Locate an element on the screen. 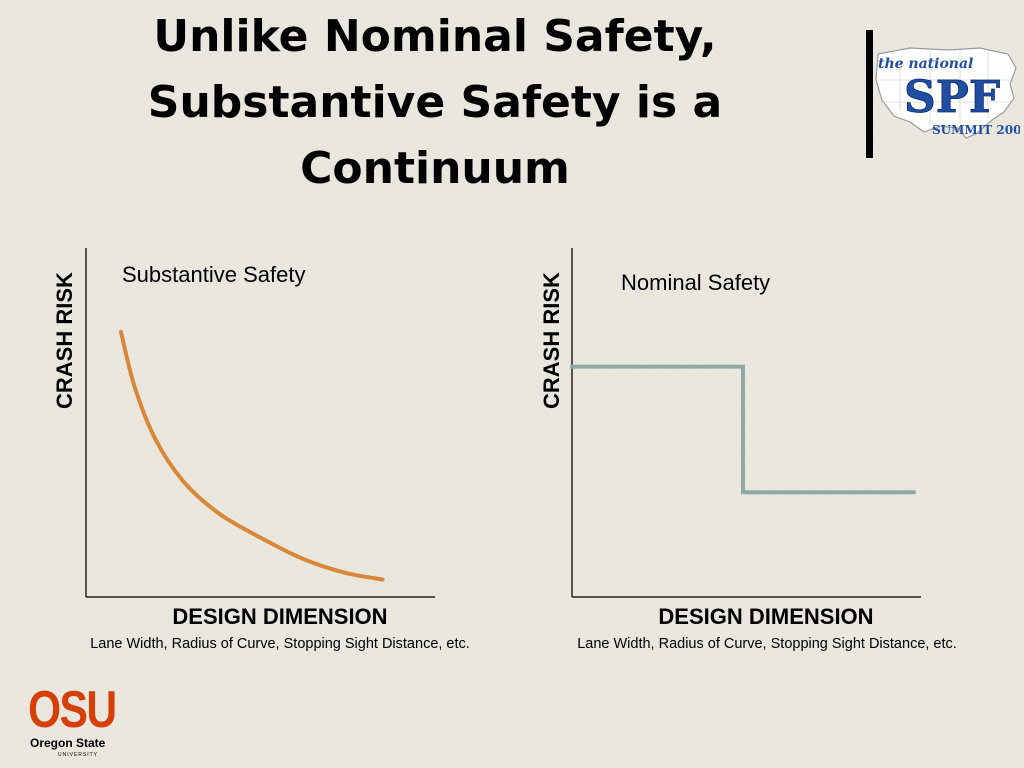 This screenshot has width=1024, height=768. right-chart-title: Nominal Safety is located at coordinates (696, 282).